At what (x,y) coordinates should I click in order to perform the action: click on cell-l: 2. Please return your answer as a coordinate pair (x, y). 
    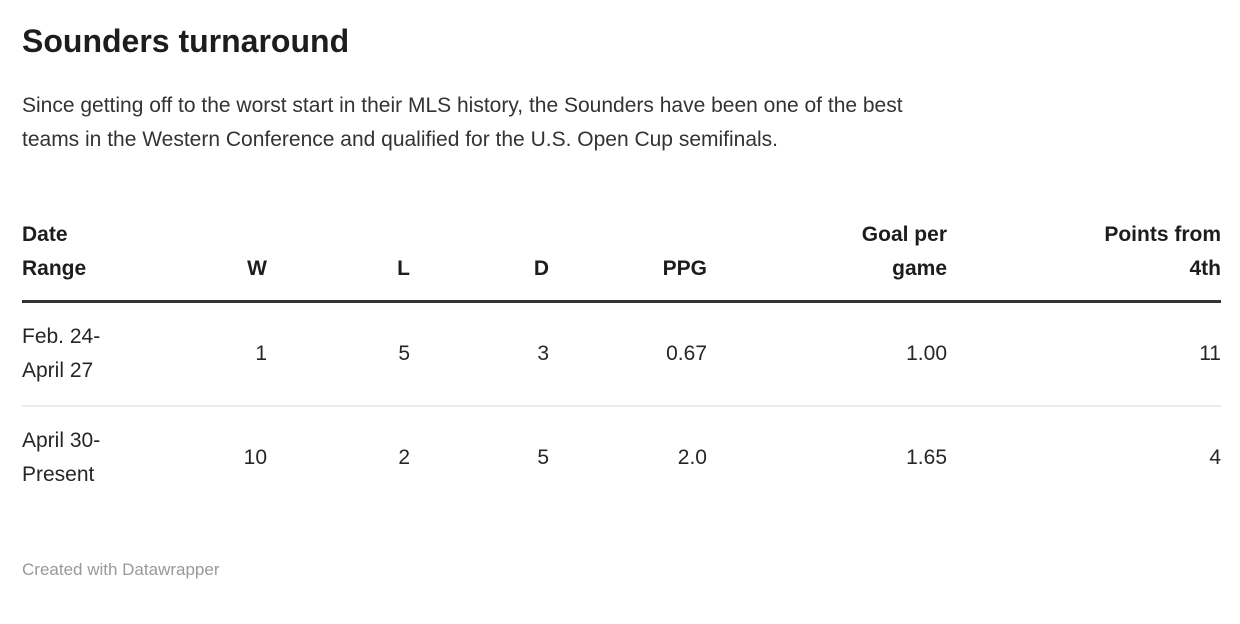
    Looking at the image, I should click on (404, 457).